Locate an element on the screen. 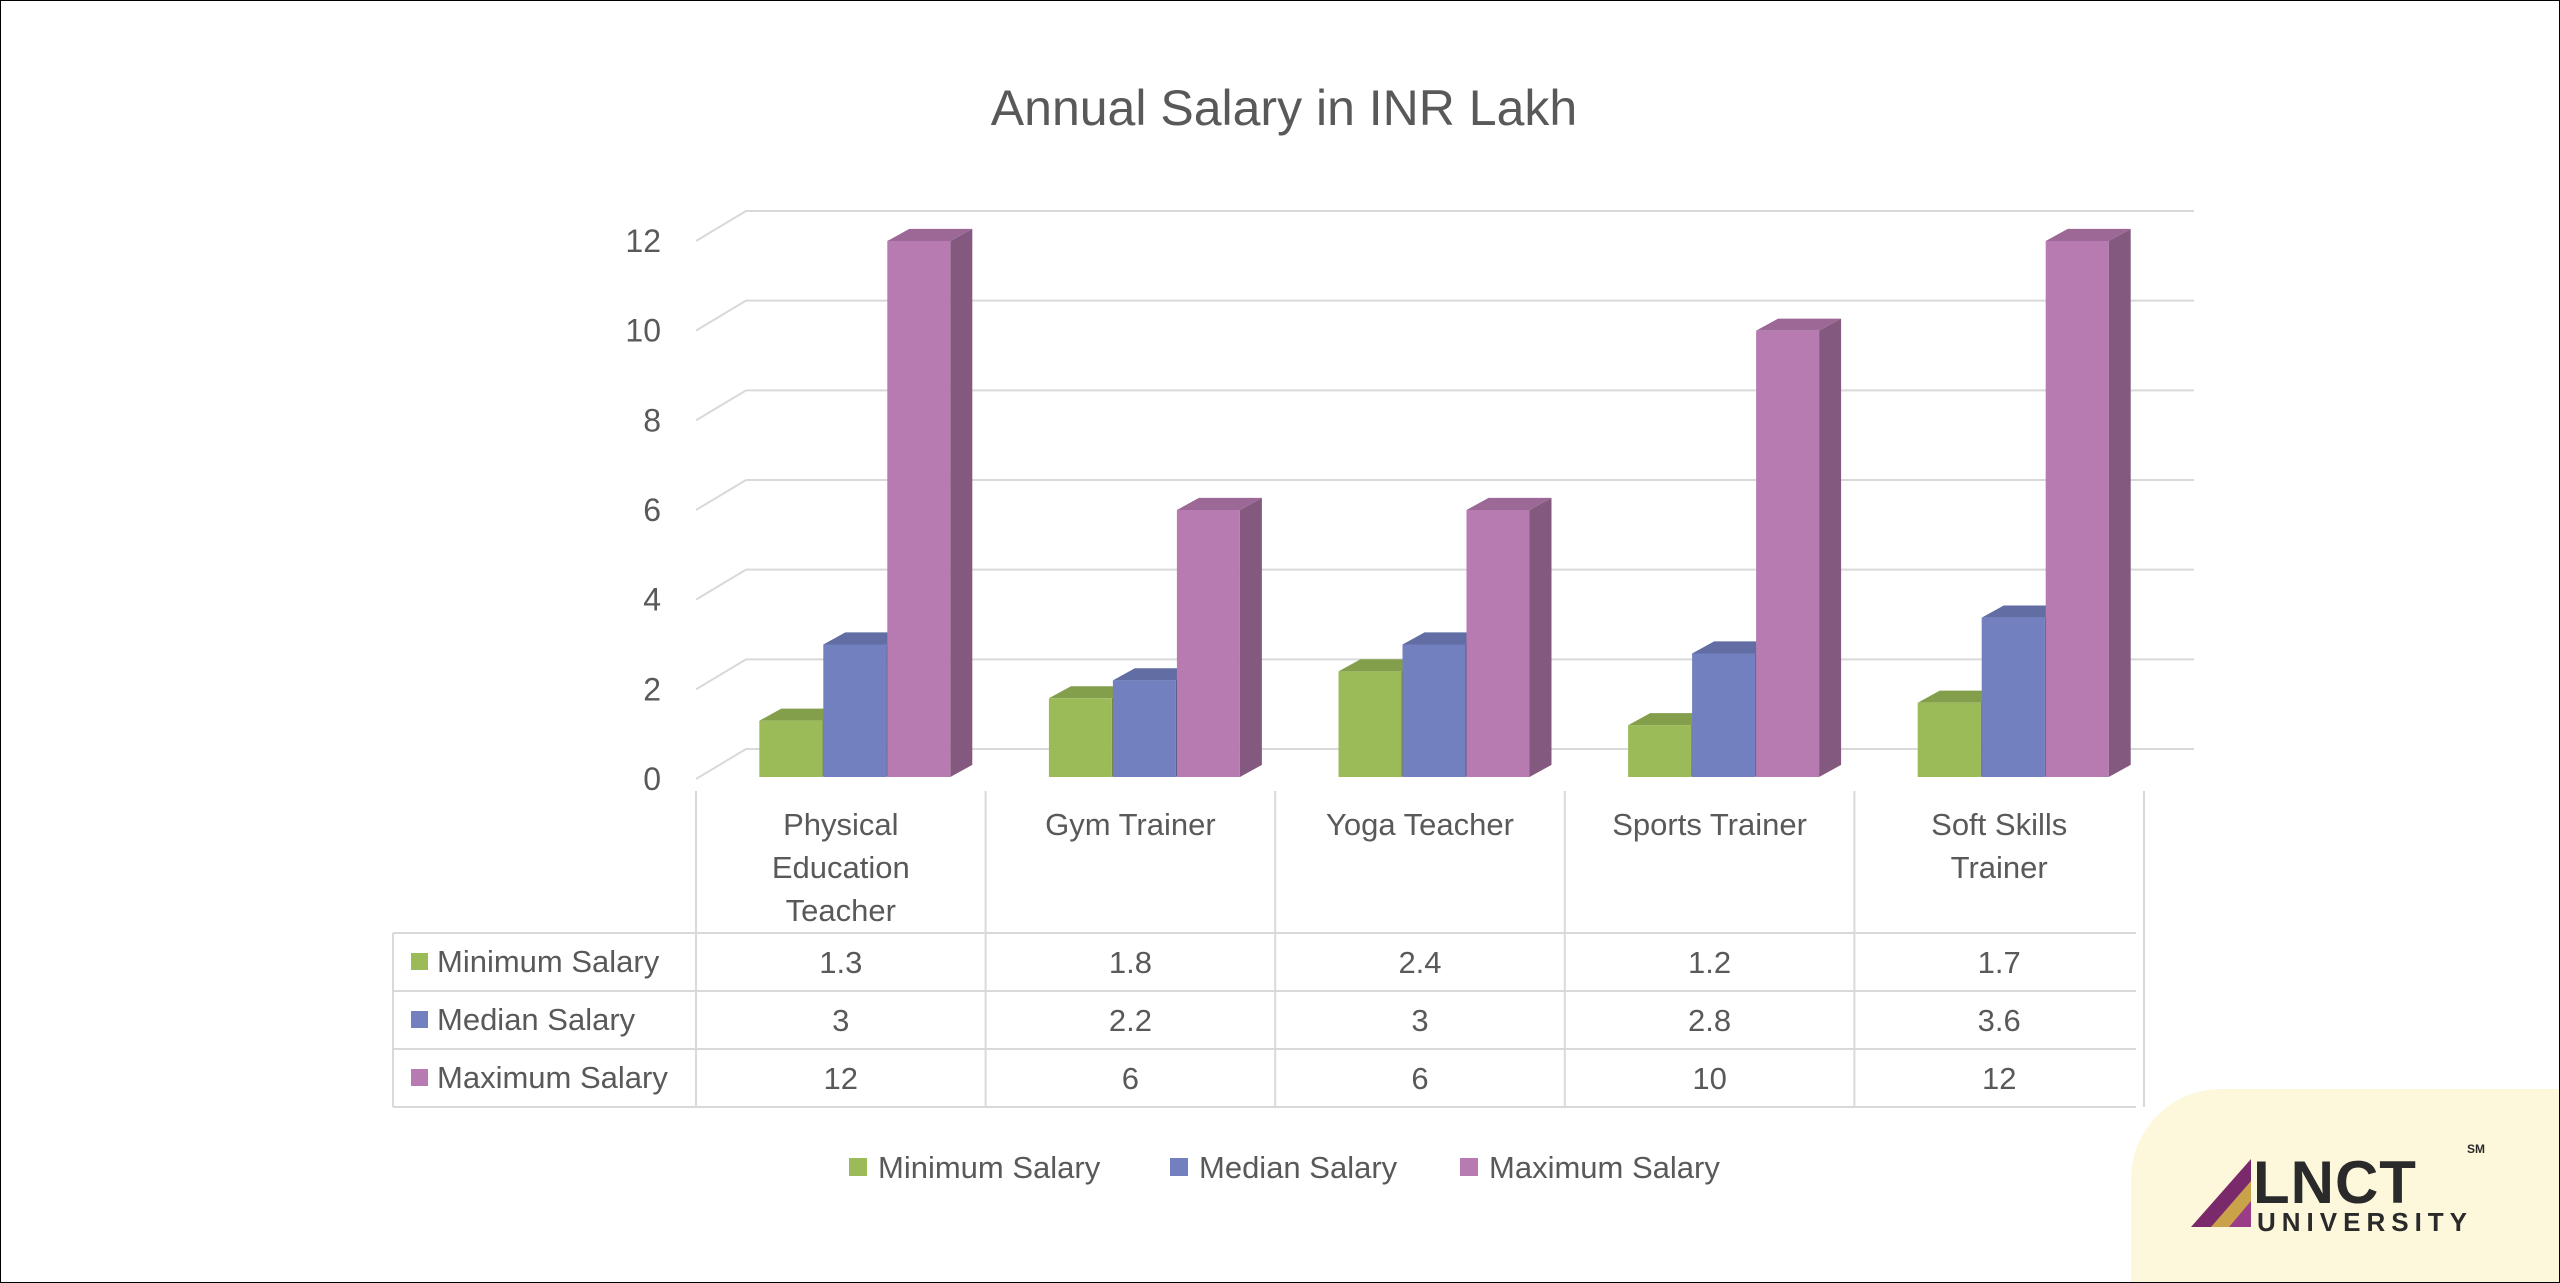 The height and width of the screenshot is (1283, 2560). category-label: Sports Trainer is located at coordinates (1709, 824).